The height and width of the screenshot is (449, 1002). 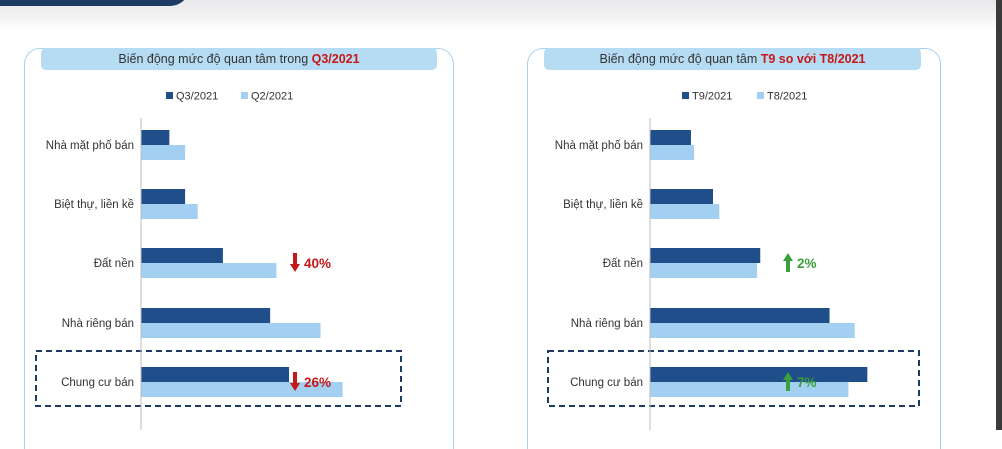 What do you see at coordinates (295, 381) in the screenshot?
I see `change-arrow-left-1-icon` at bounding box center [295, 381].